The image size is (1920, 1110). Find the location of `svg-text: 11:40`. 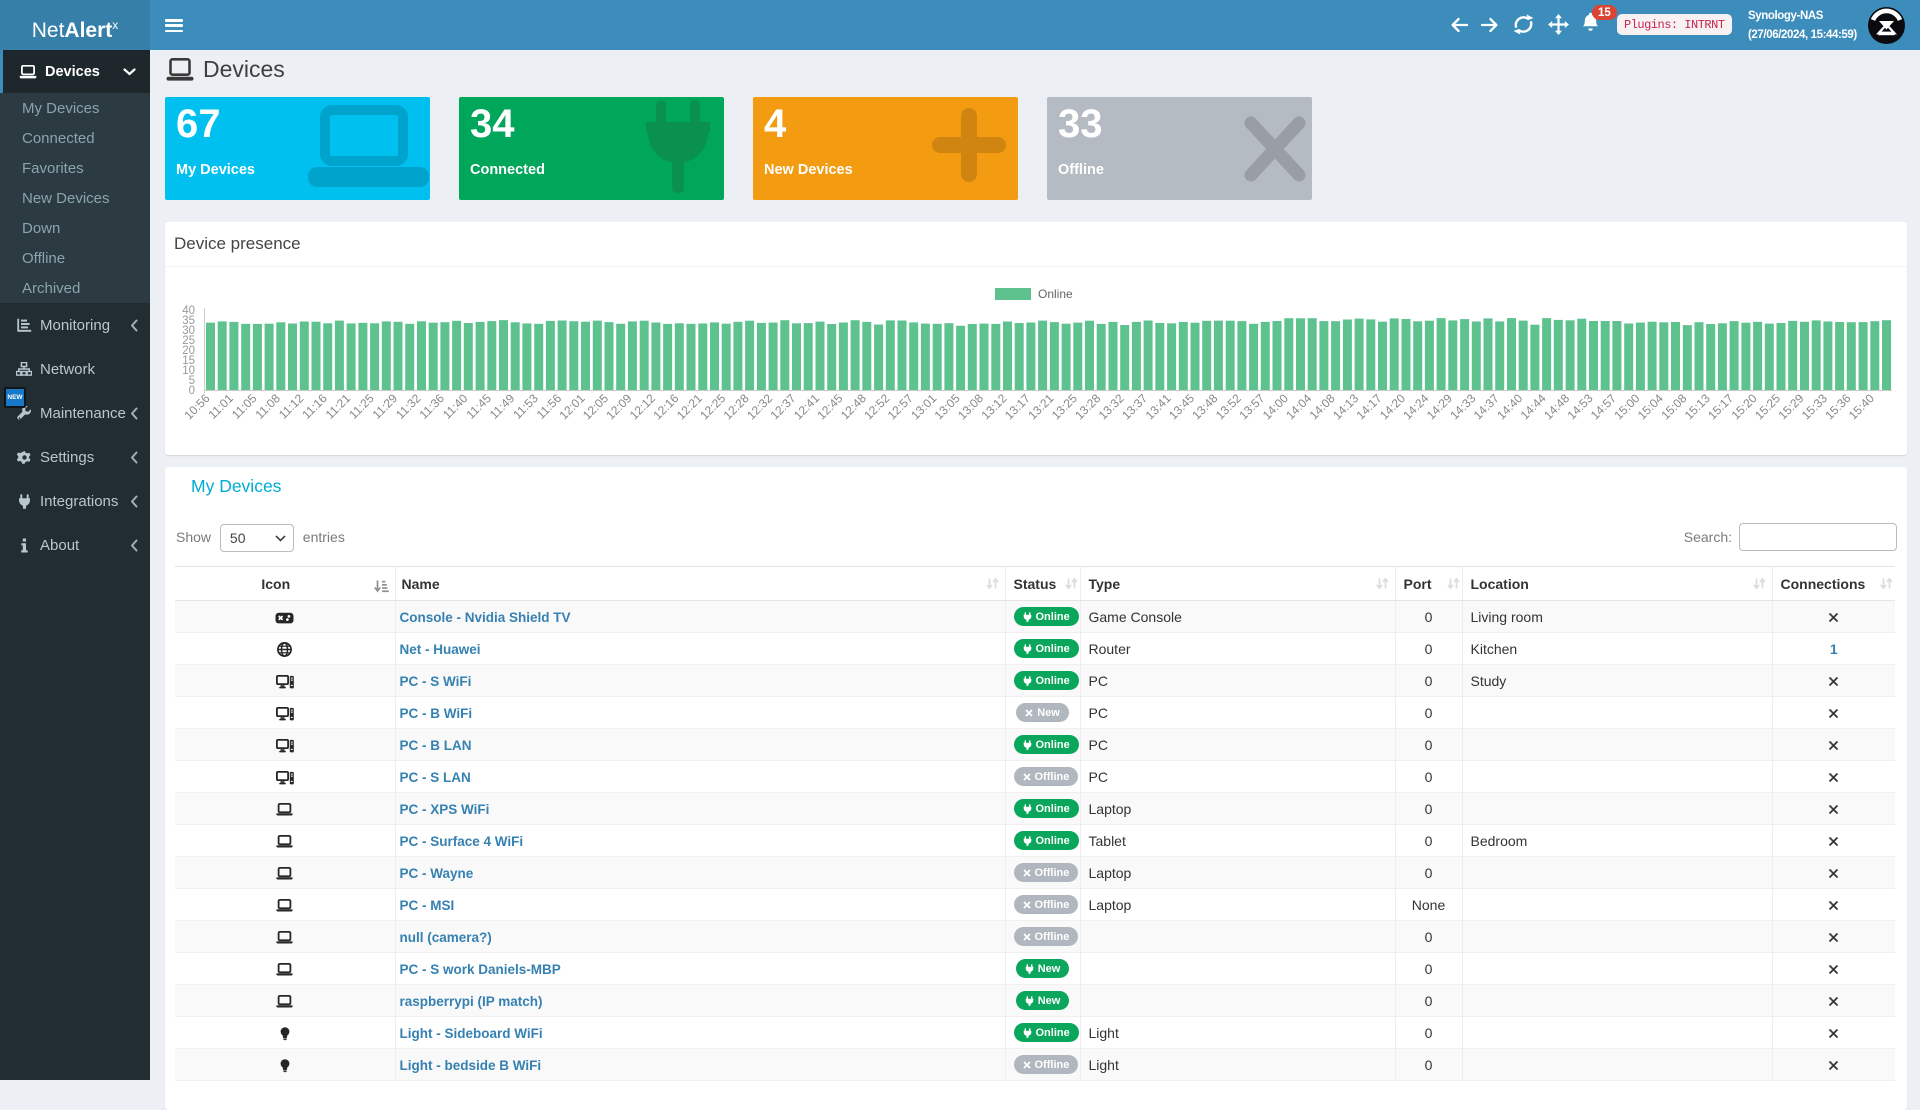

svg-text: 11:40 is located at coordinates (455, 406).